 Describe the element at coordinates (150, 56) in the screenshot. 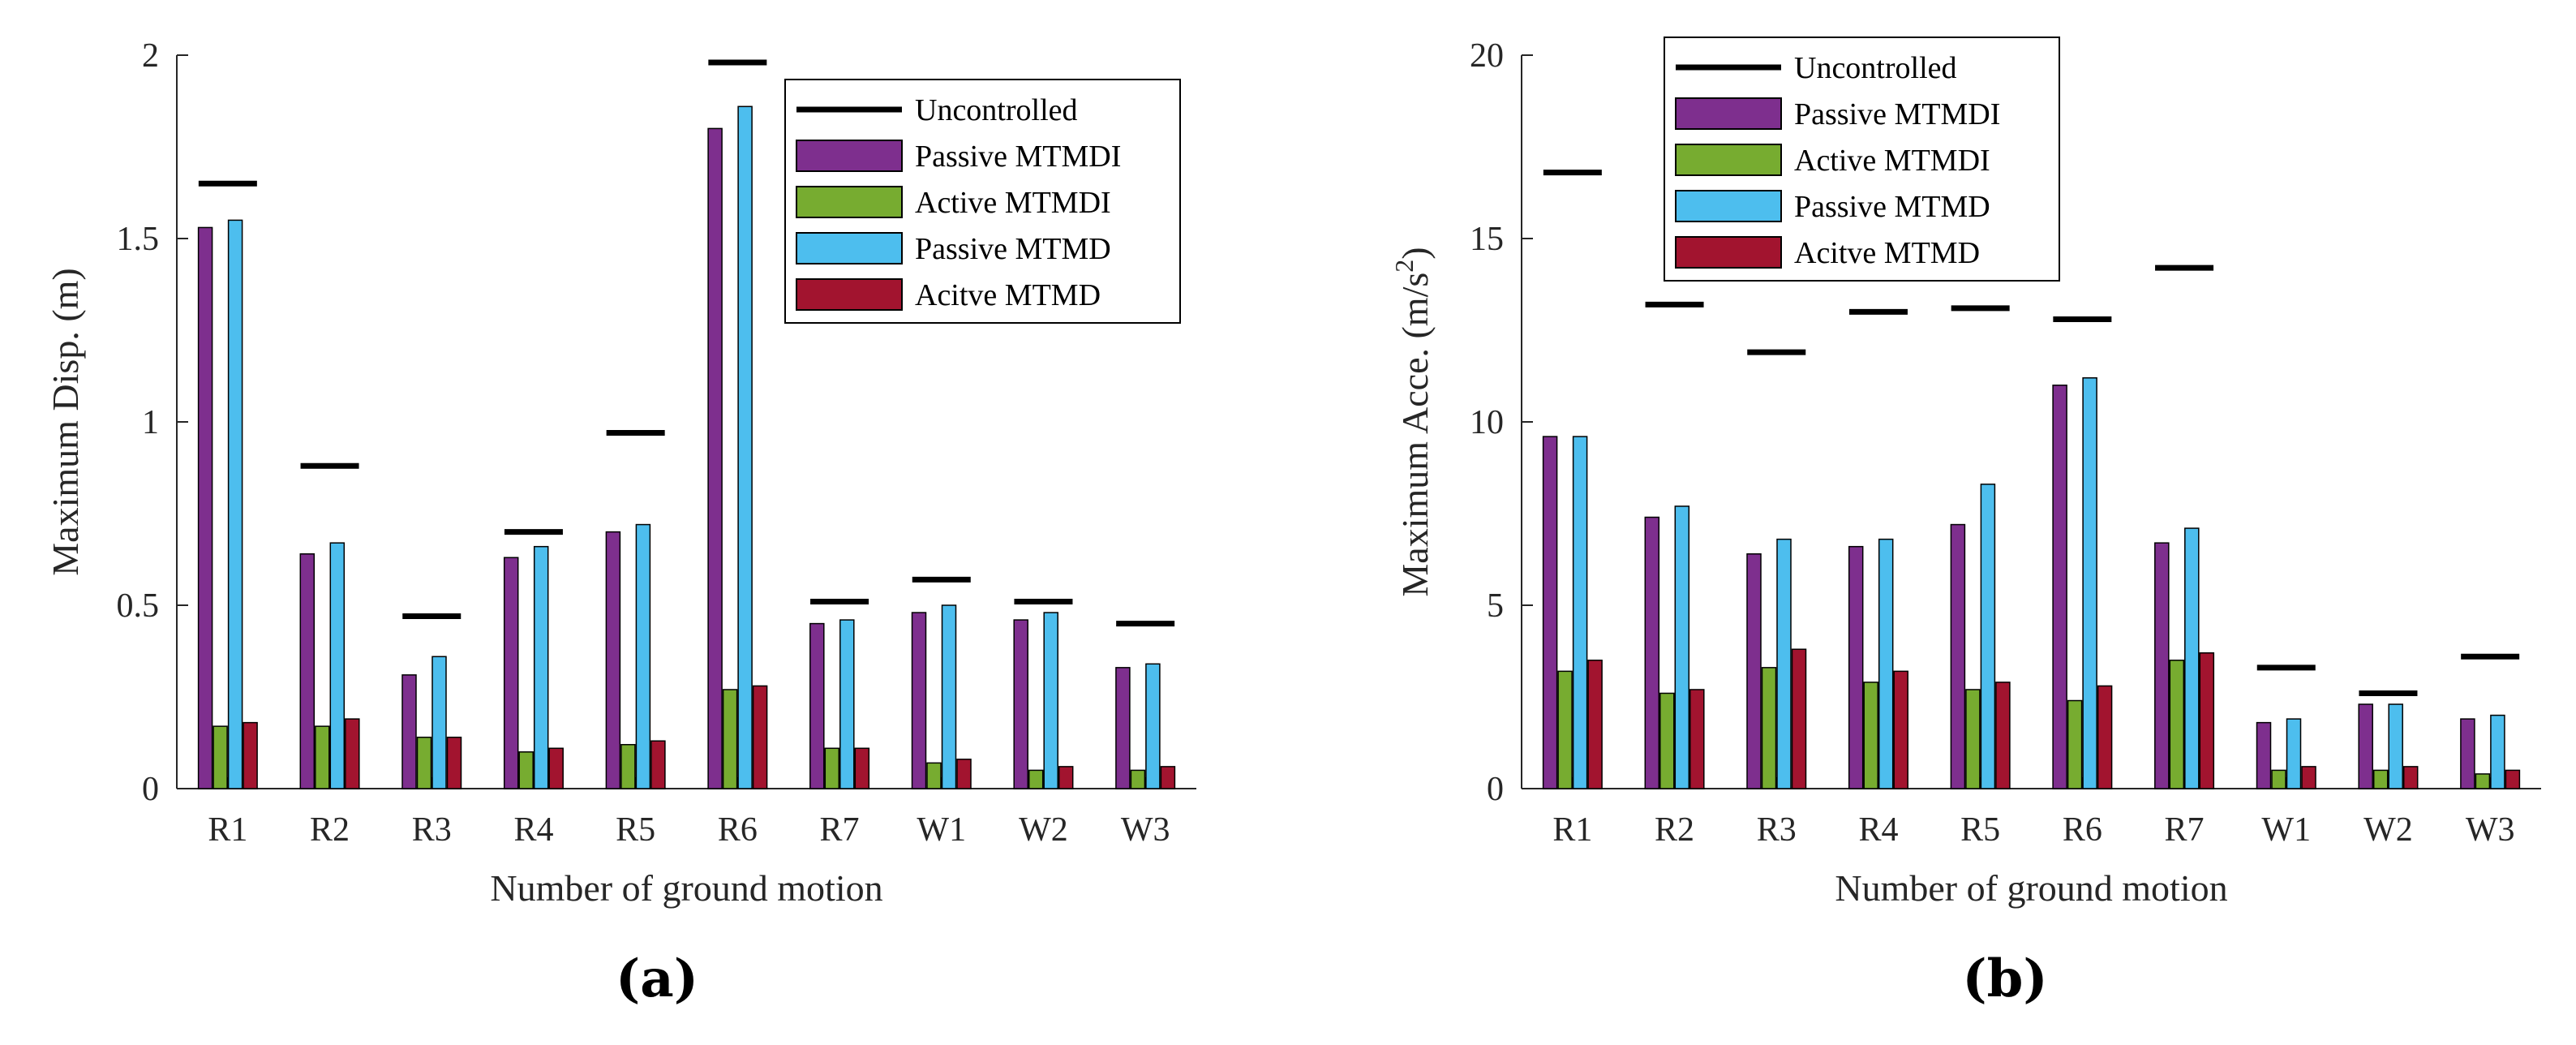

I see `y-tick-label: 2` at that location.